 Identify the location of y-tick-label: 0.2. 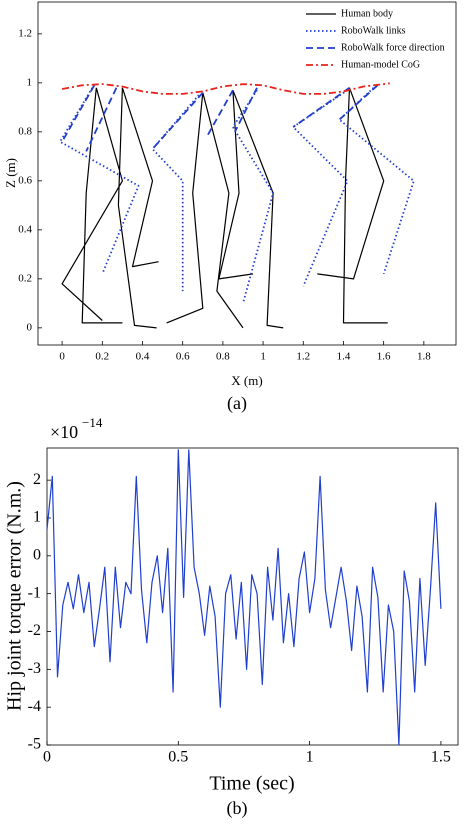
(25, 278).